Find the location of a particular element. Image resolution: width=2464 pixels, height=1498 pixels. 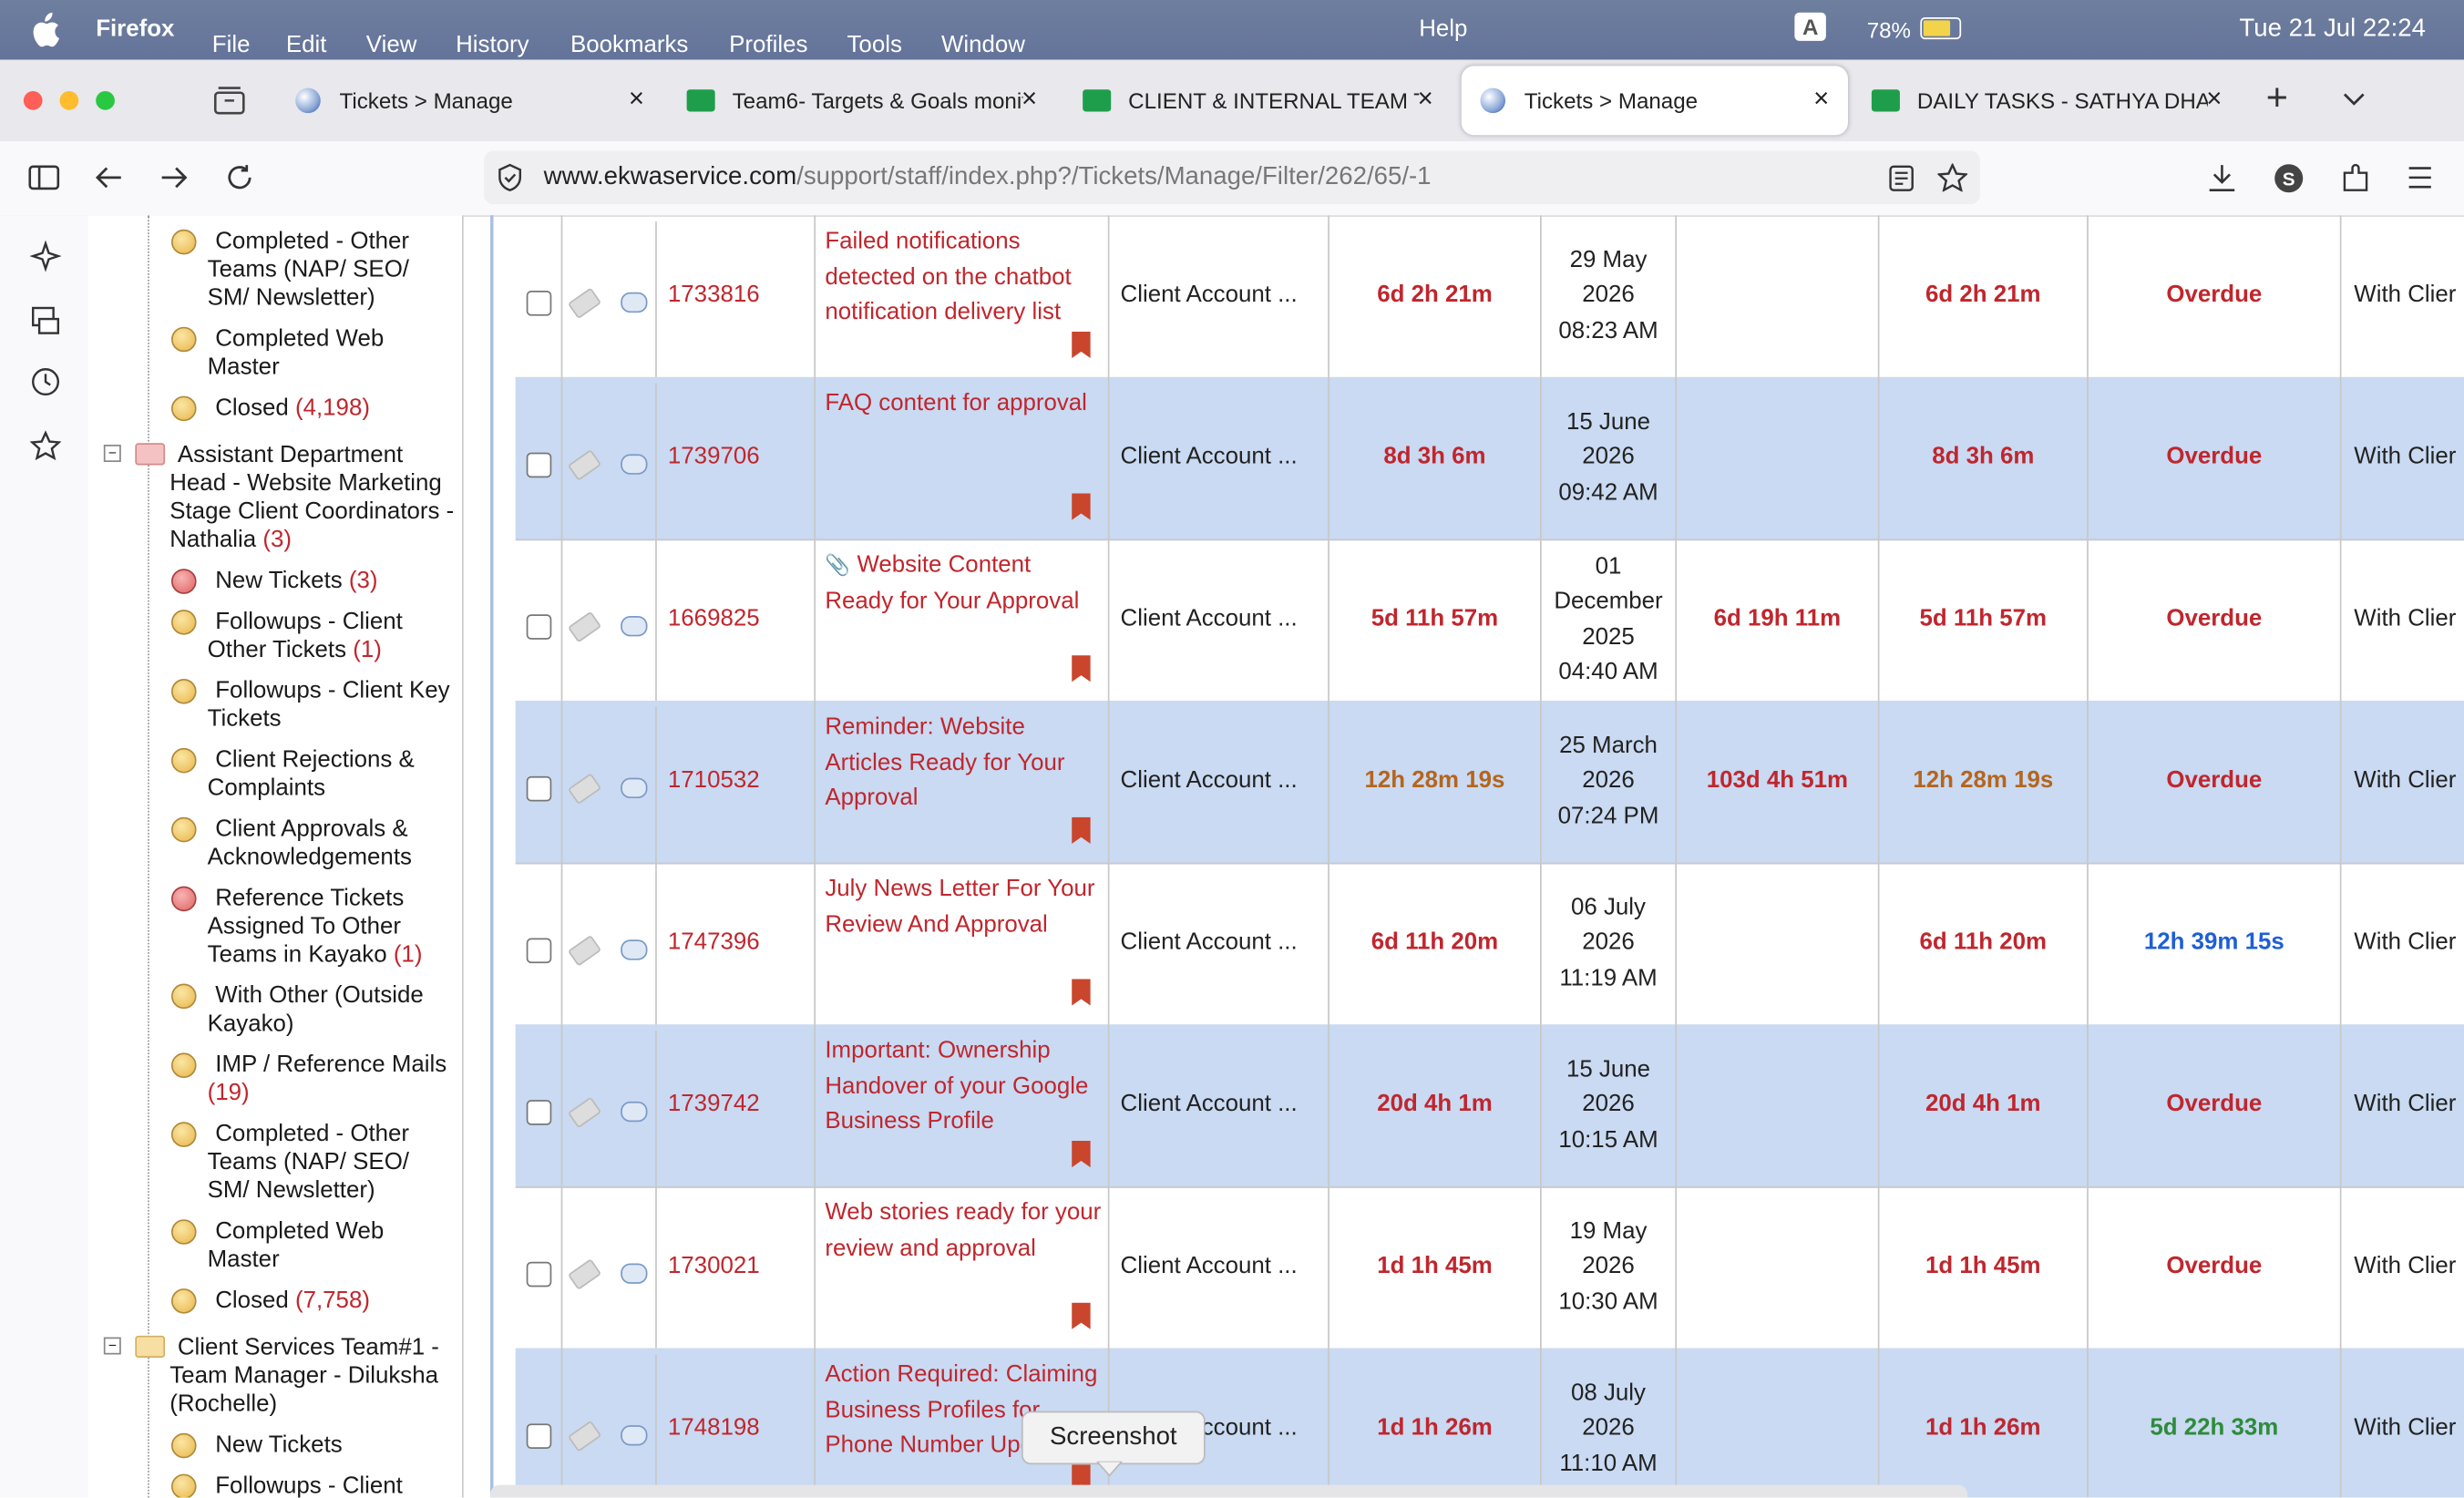

account-button: S is located at coordinates (2289, 178).